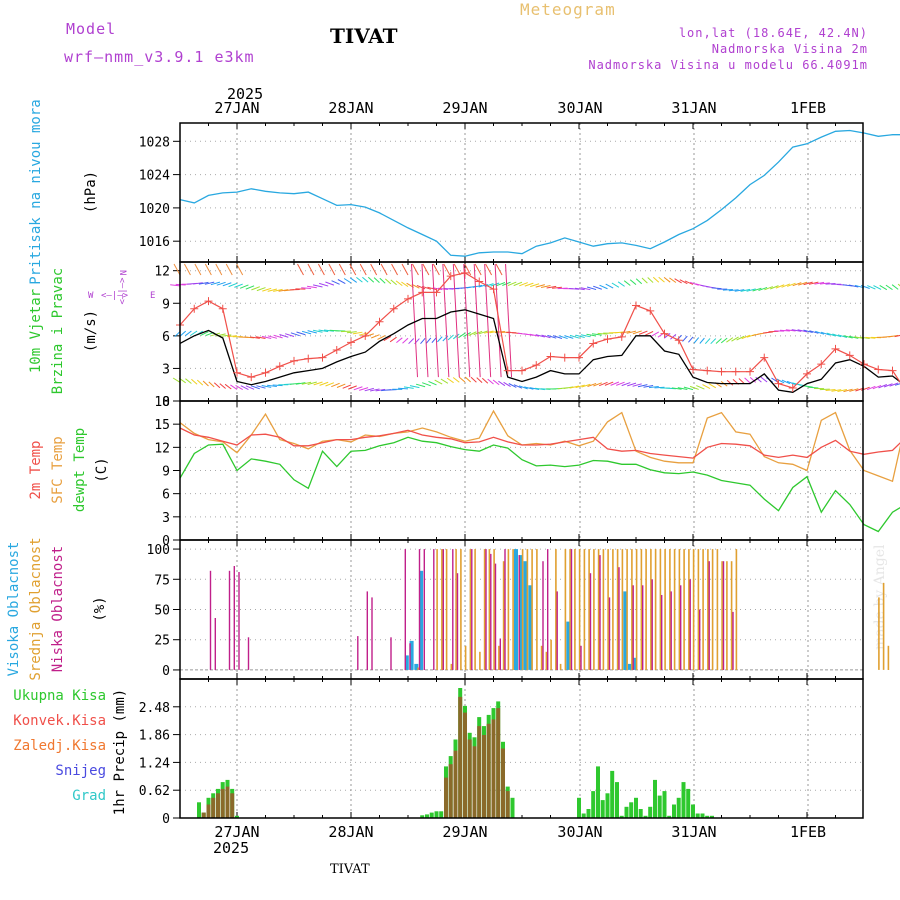  Describe the element at coordinates (100, 608) in the screenshot. I see `cloud-unit: (%)` at that location.